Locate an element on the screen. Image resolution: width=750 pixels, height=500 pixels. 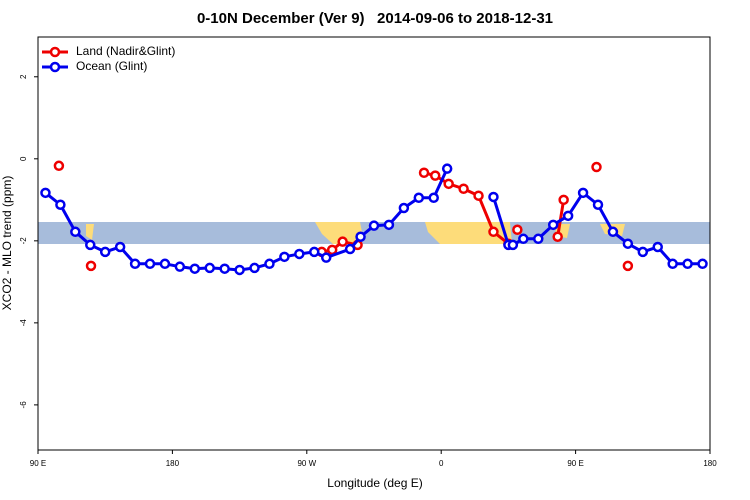
y-tick-label: -6 is located at coordinates (23, 405).